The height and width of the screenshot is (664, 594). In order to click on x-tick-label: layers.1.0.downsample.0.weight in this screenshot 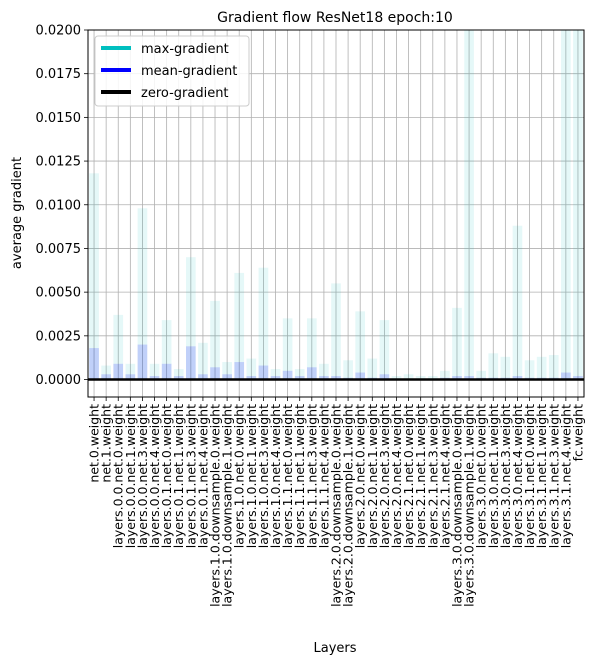, I will do `click(215, 505)`.